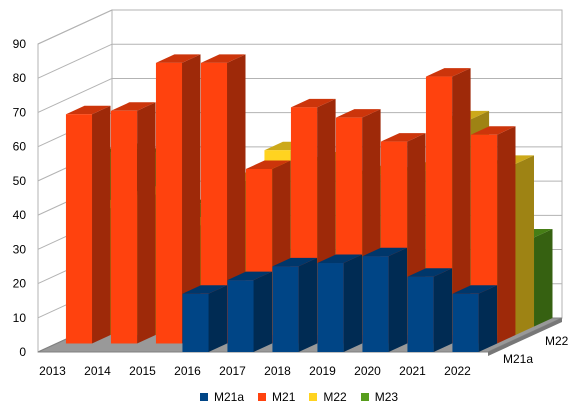 This screenshot has height=419, width=580. I want to click on bar-M21-2013, so click(88, 224).